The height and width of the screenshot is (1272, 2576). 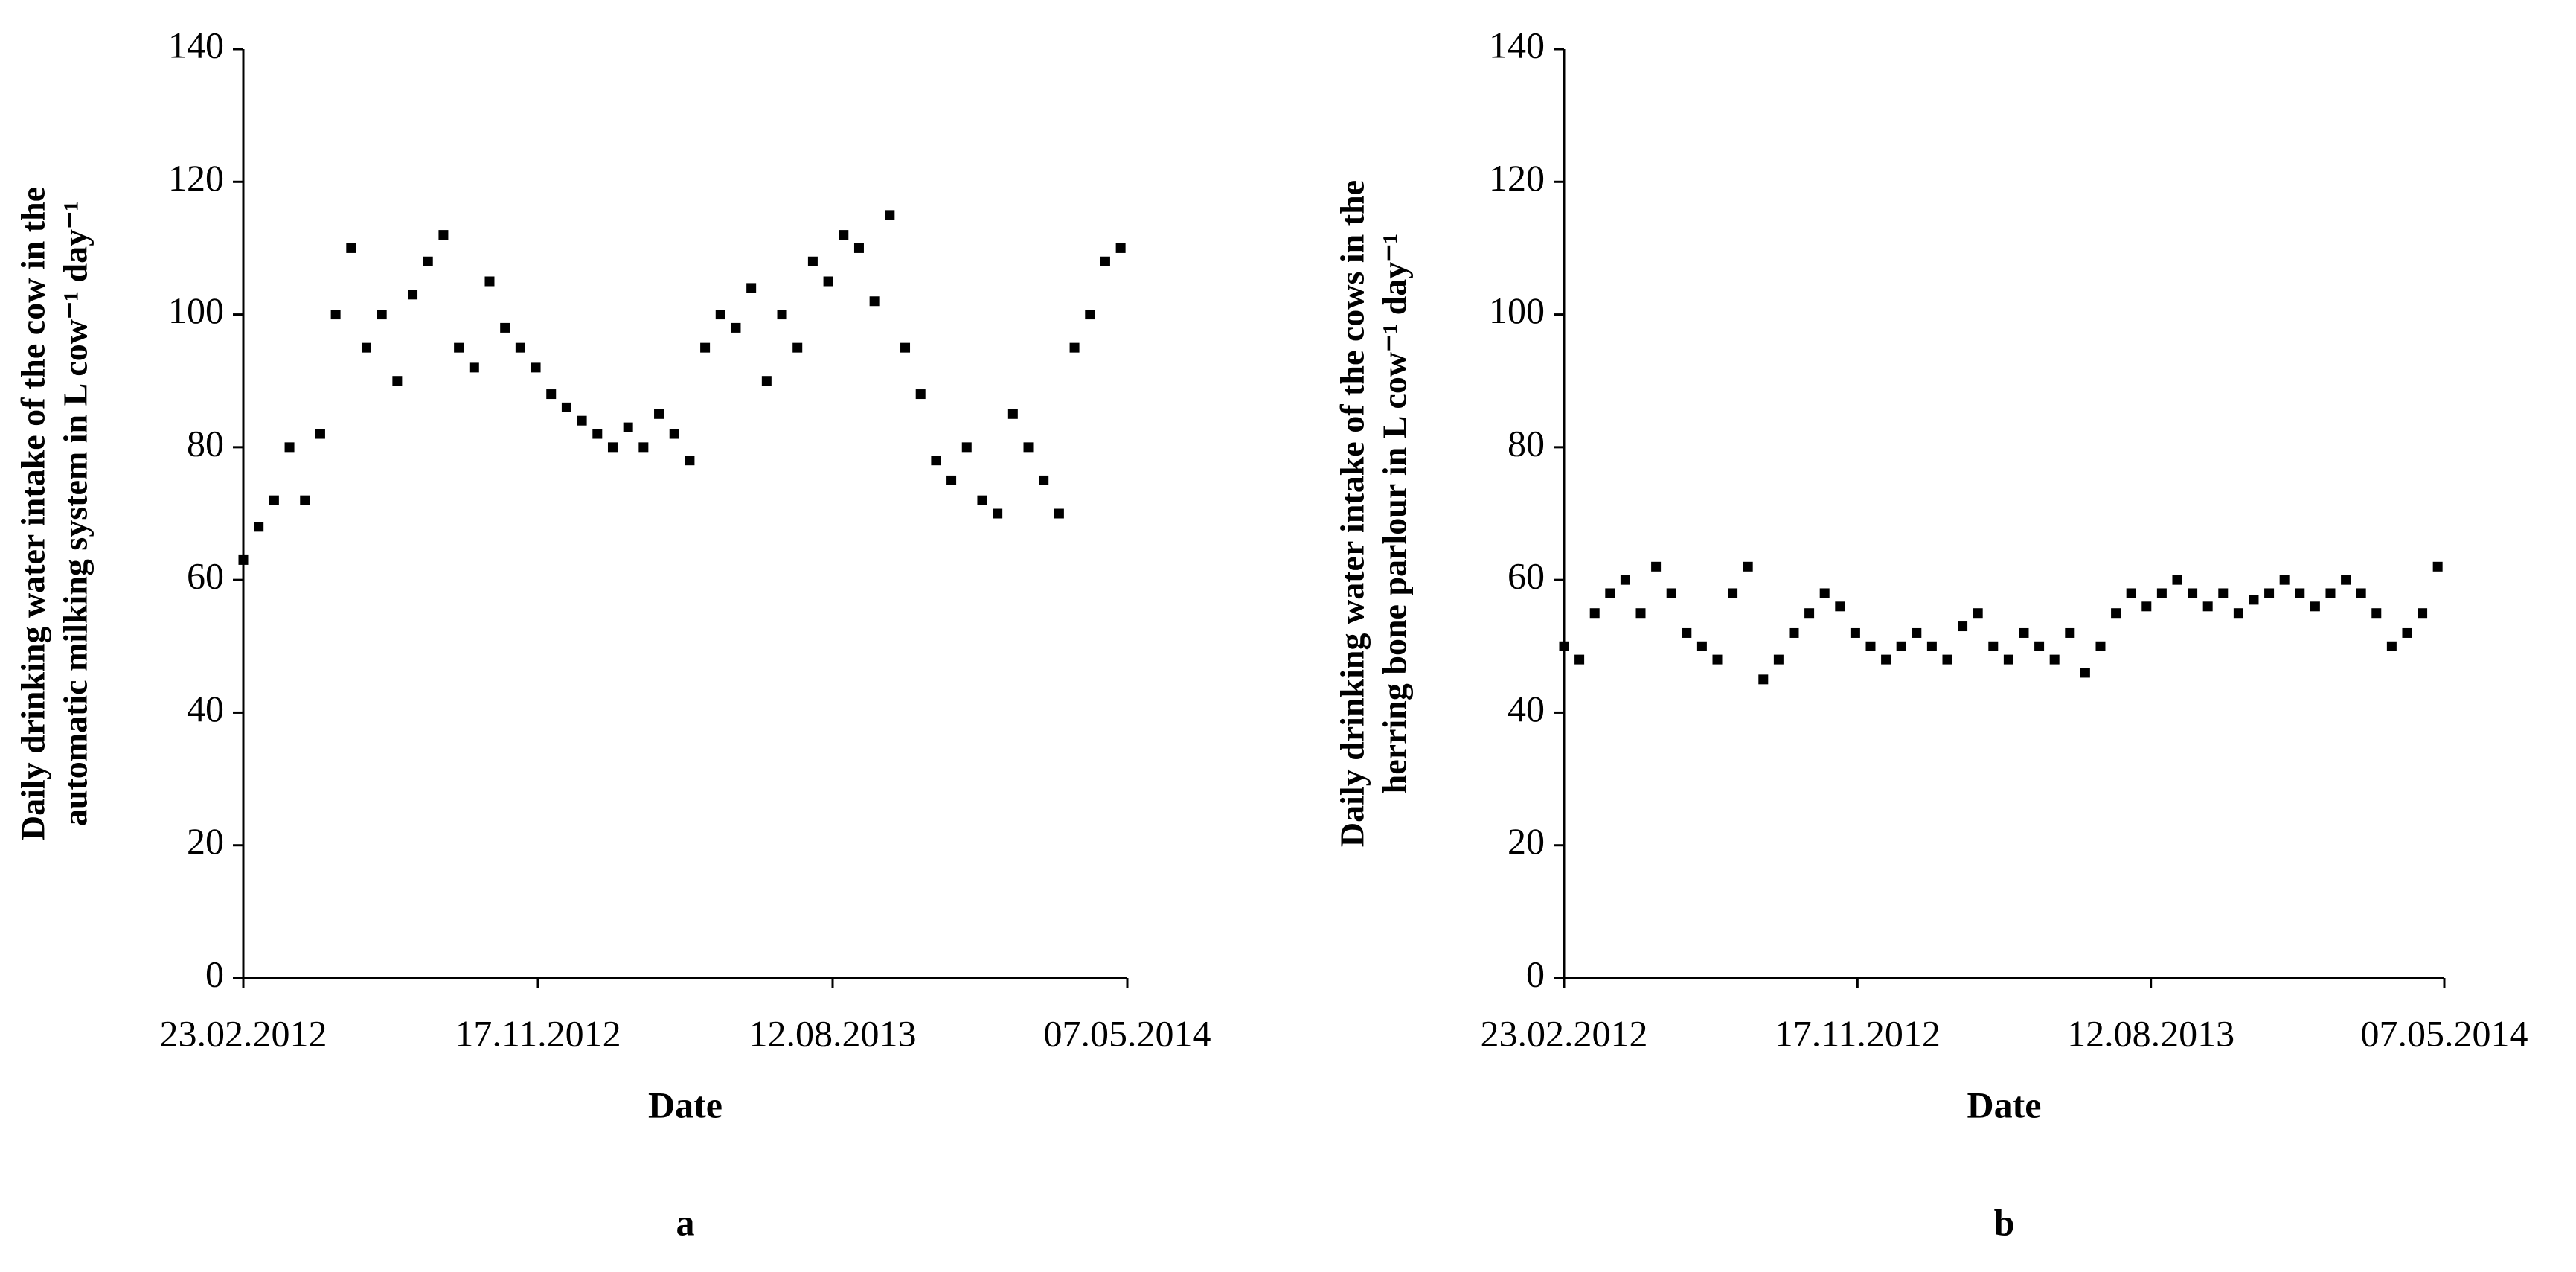 I want to click on y-tick-label: 140, so click(x=196, y=44).